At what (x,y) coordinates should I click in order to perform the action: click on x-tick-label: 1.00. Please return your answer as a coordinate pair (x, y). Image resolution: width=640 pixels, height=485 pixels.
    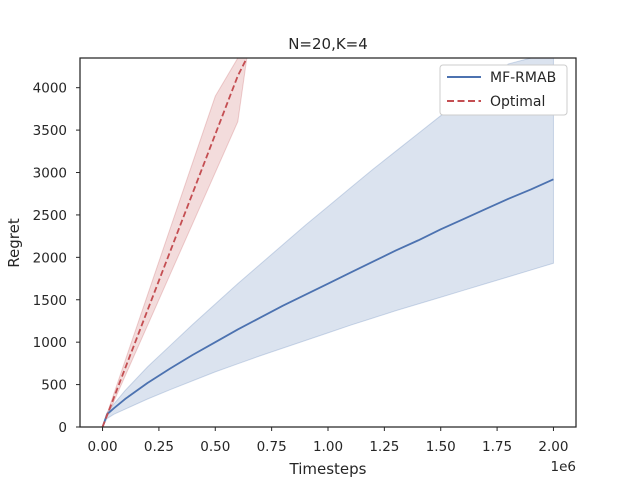
    Looking at the image, I should click on (328, 447).